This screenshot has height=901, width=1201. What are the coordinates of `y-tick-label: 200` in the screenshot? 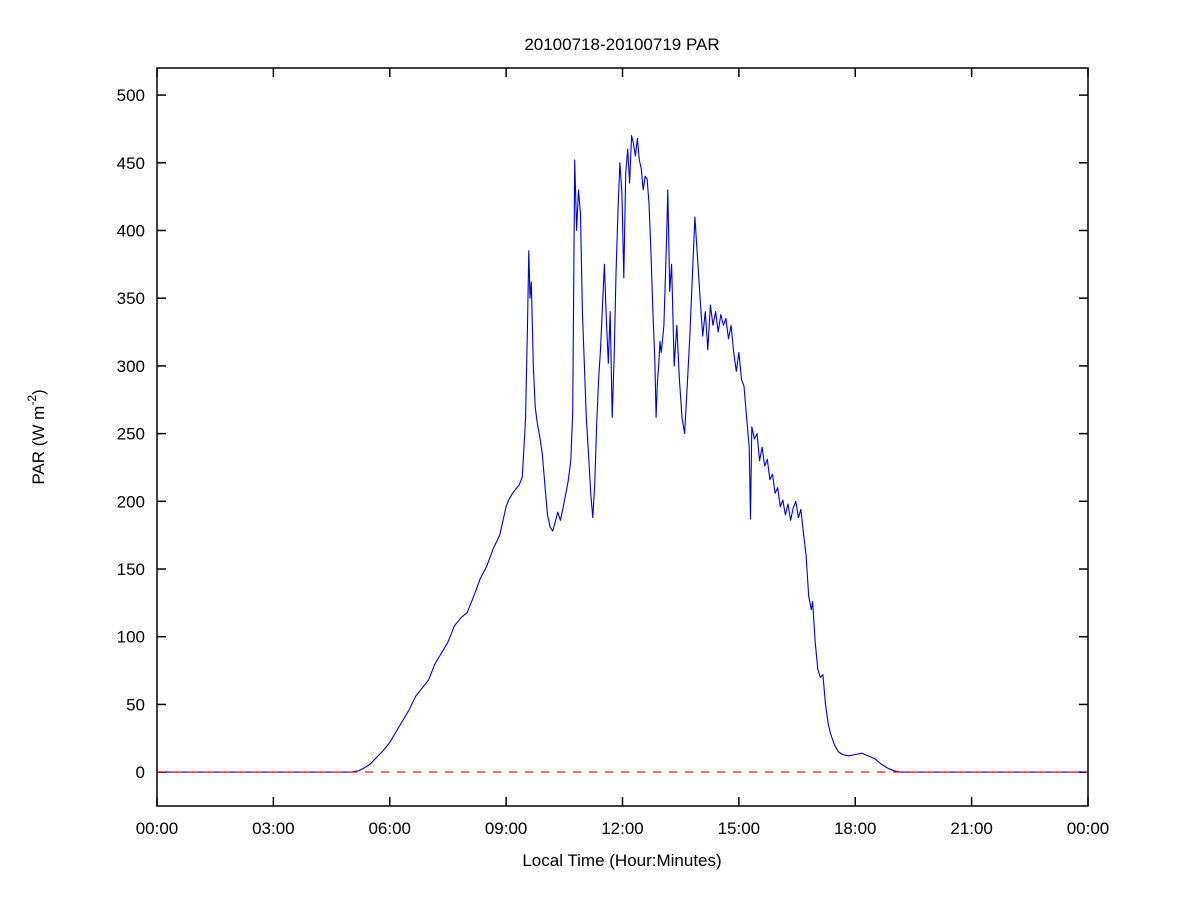 It's located at (131, 501).